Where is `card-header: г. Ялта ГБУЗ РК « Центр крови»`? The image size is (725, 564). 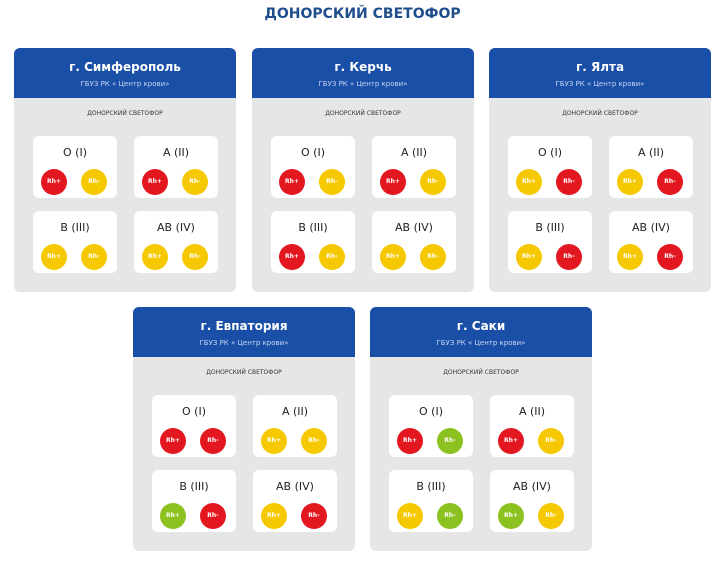 card-header: г. Ялта ГБУЗ РК « Центр крови» is located at coordinates (600, 73).